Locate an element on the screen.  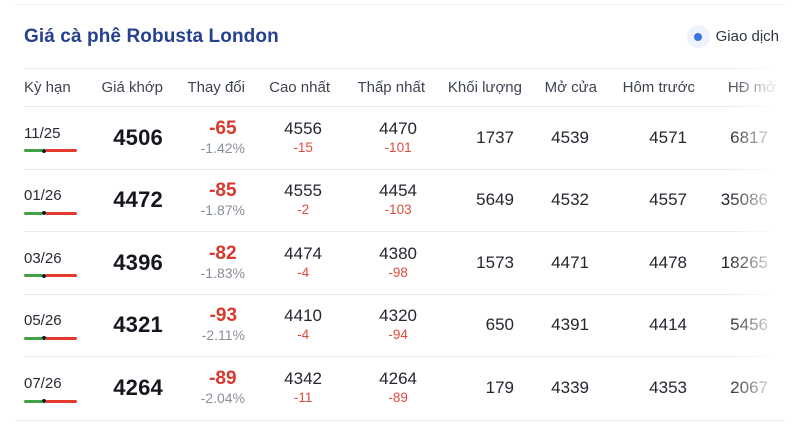
change-value: -93 is located at coordinates (223, 316).